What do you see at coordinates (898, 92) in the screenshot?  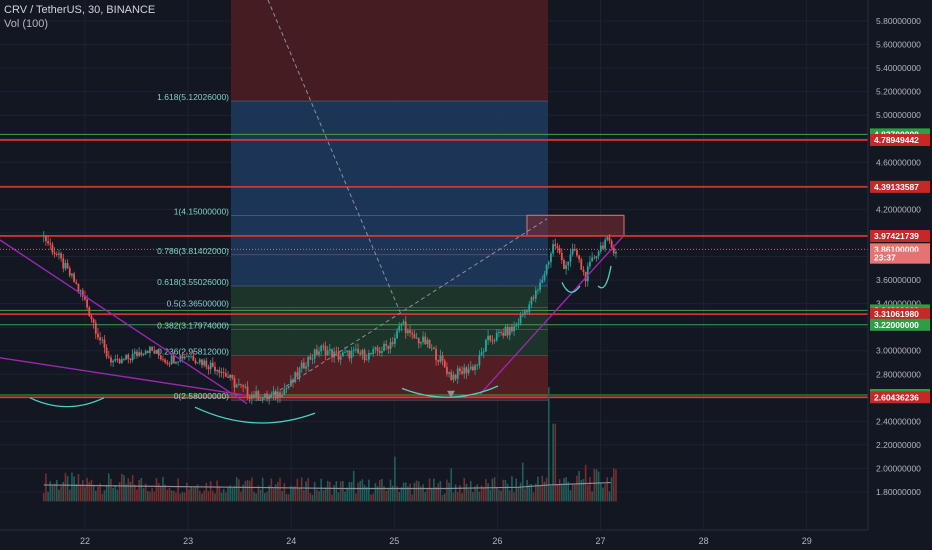 I see `price-tick-label: 5.20000000` at bounding box center [898, 92].